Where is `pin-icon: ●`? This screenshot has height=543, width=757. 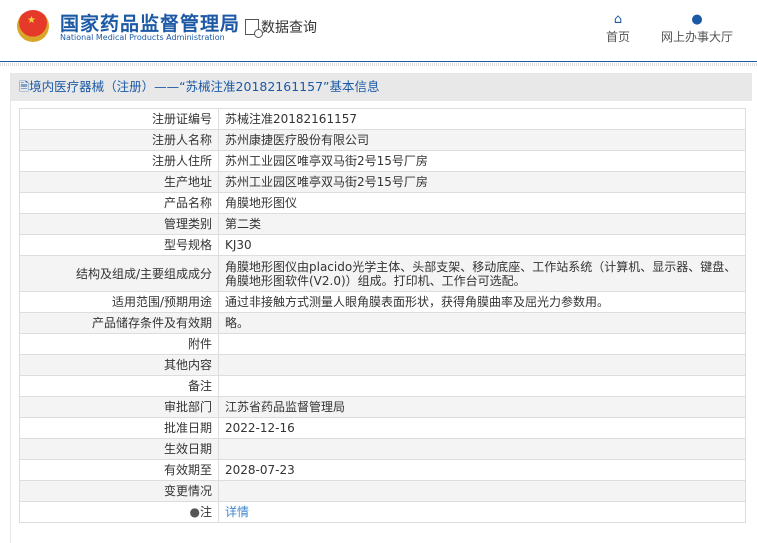
pin-icon: ● is located at coordinates (194, 512).